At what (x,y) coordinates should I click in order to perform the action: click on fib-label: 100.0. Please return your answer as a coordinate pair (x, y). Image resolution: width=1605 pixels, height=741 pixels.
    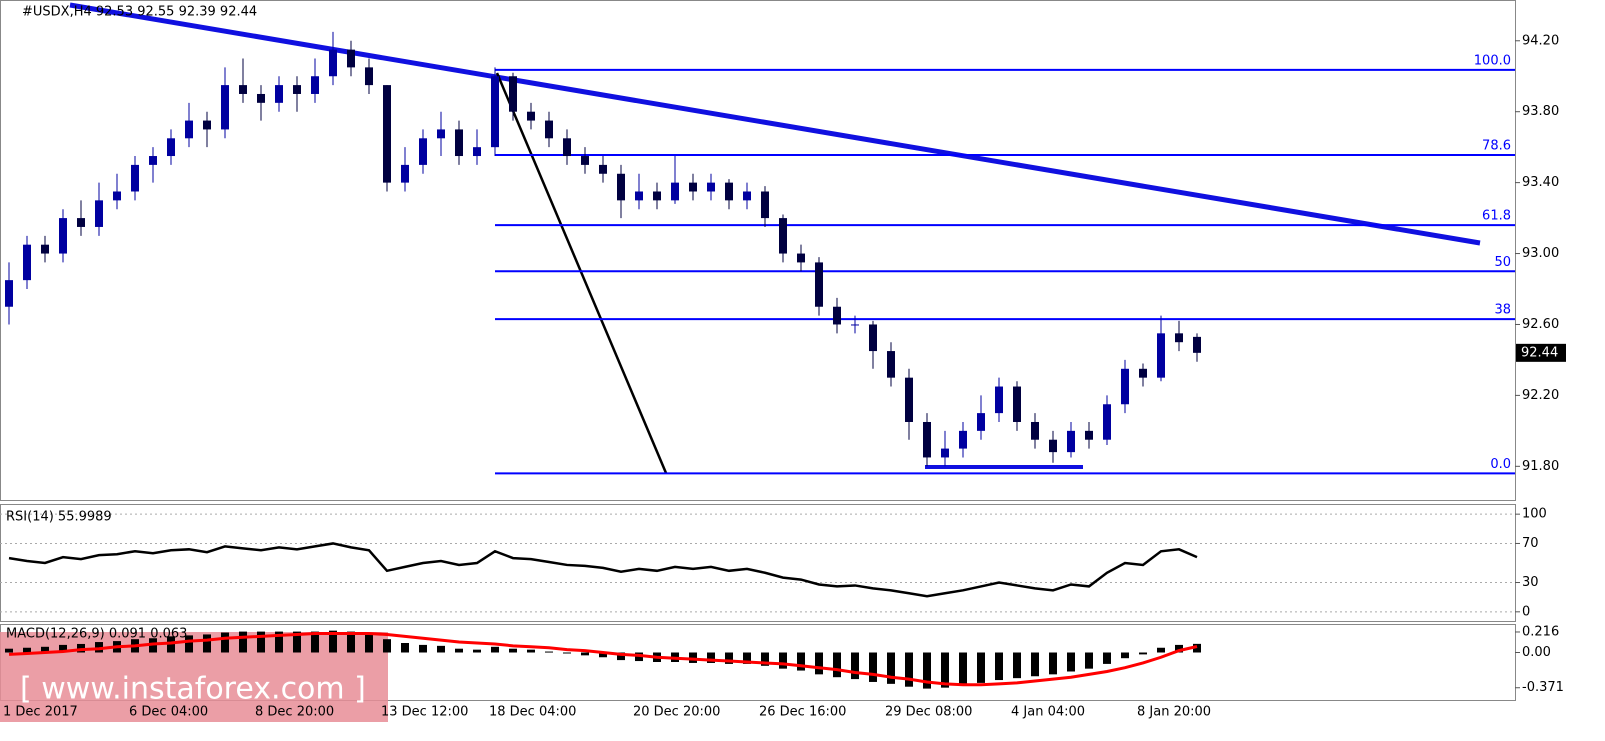
    Looking at the image, I should click on (1492, 60).